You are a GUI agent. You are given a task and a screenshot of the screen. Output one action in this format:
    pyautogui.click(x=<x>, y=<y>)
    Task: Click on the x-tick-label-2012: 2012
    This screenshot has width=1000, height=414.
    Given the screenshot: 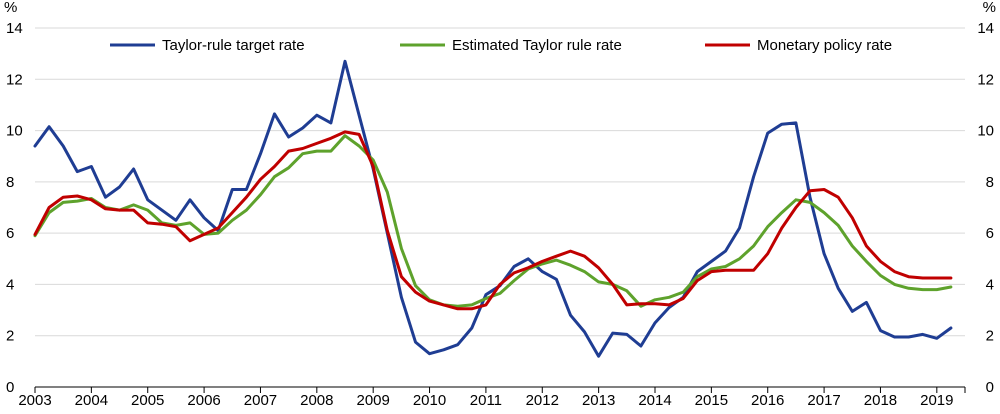 What is the action you would take?
    pyautogui.click(x=542, y=400)
    